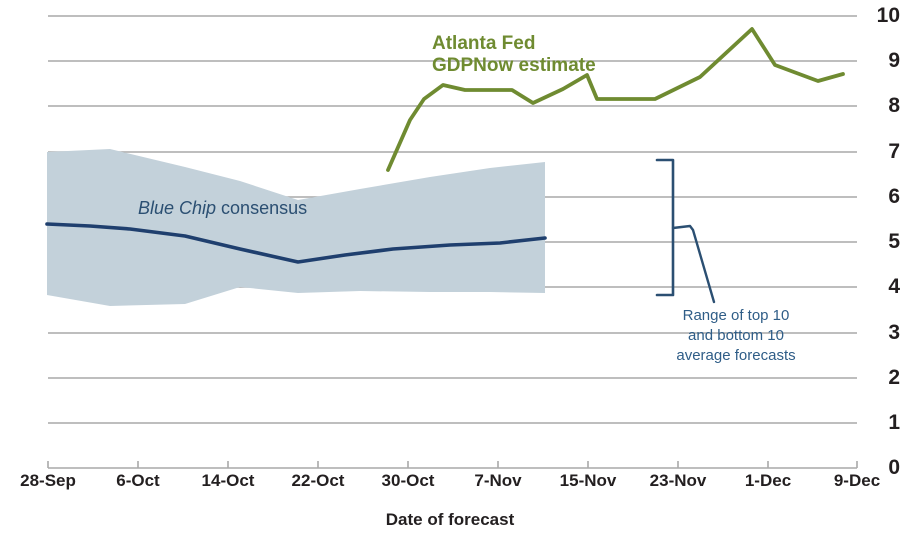 This screenshot has height=541, width=900. I want to click on range-callout-line2: and bottom 10, so click(736, 335).